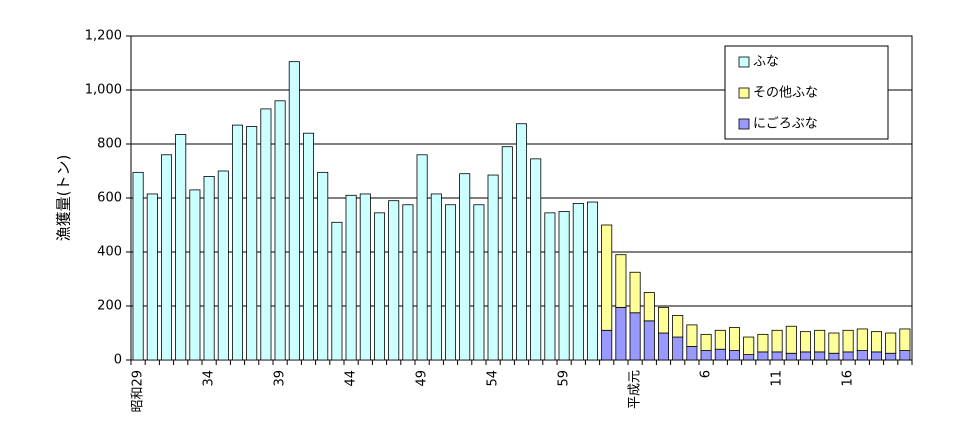 This screenshot has height=444, width=960. What do you see at coordinates (465, 267) in the screenshot?
I see `bar-ふな-52` at bounding box center [465, 267].